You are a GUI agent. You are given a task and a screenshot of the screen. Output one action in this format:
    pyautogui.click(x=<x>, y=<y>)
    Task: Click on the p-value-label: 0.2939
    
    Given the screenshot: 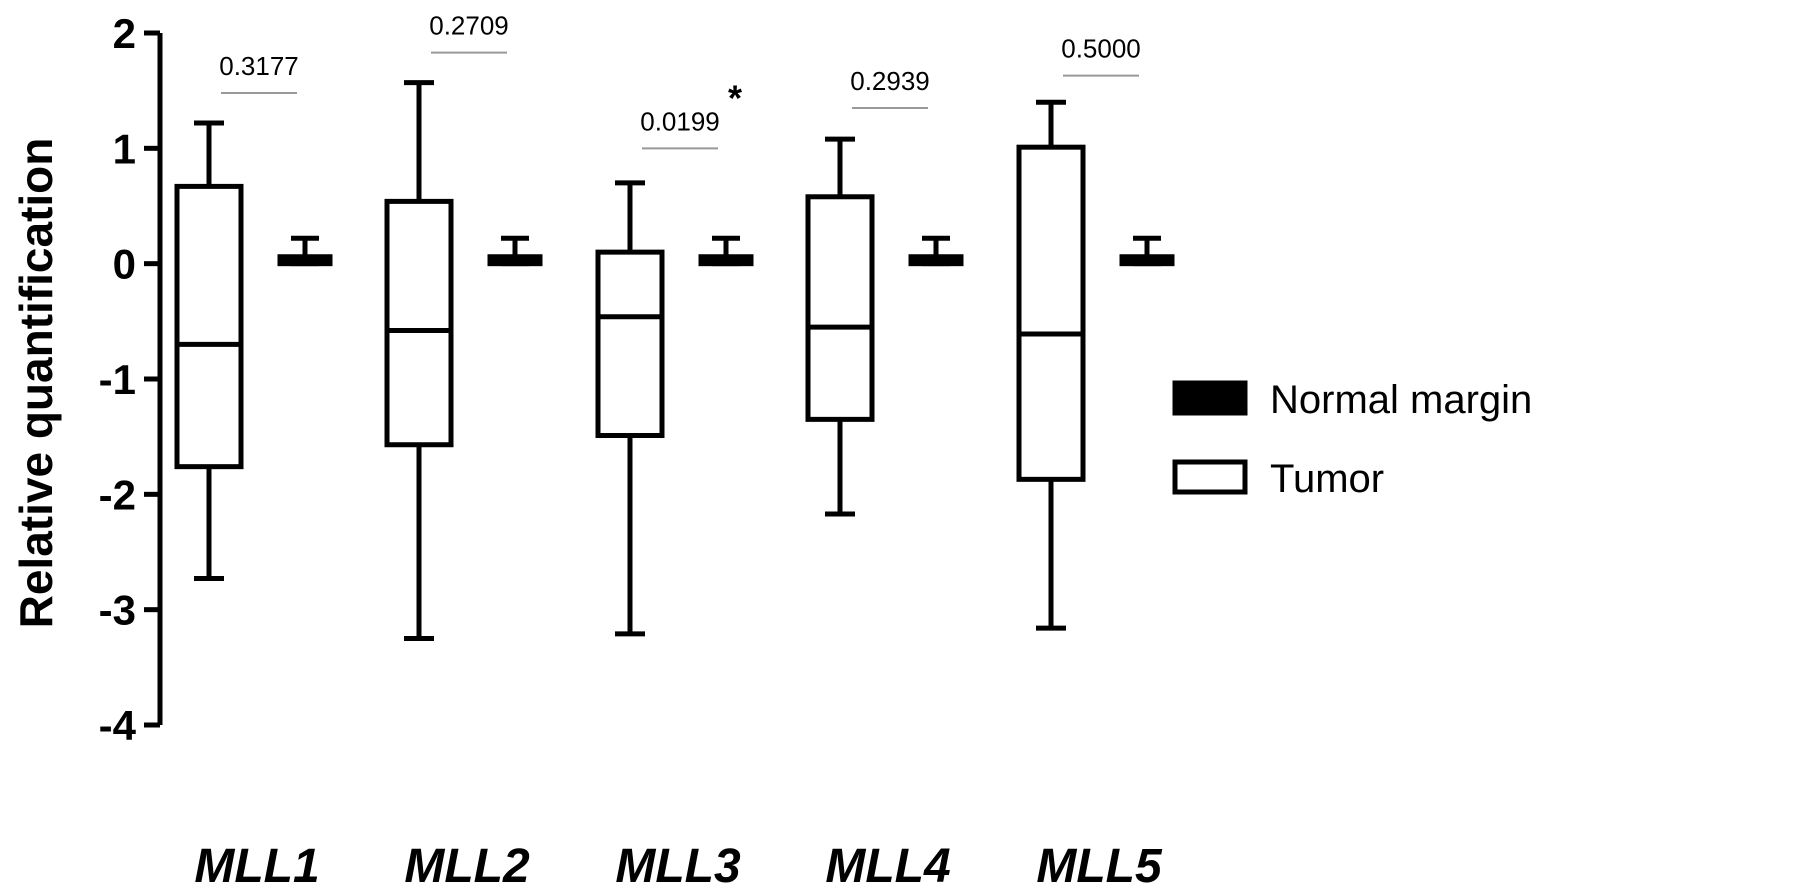 What is the action you would take?
    pyautogui.click(x=890, y=81)
    